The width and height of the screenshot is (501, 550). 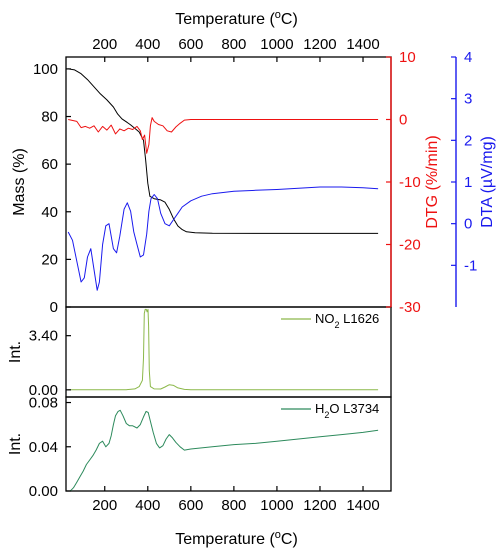 I want to click on legend-label-h2o: H2O L3734, so click(x=347, y=410).